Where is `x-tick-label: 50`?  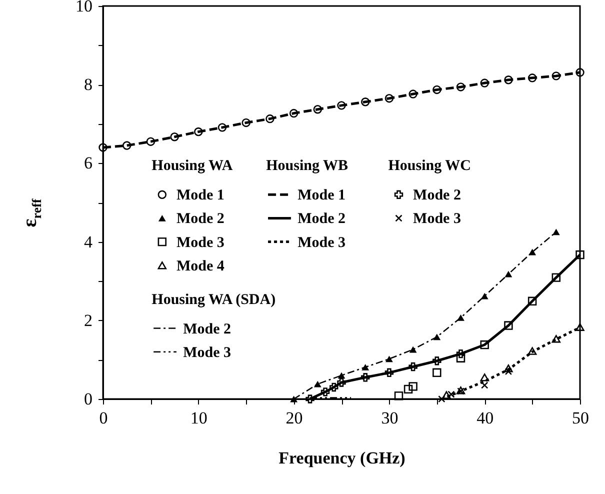
x-tick-label: 50 is located at coordinates (580, 418).